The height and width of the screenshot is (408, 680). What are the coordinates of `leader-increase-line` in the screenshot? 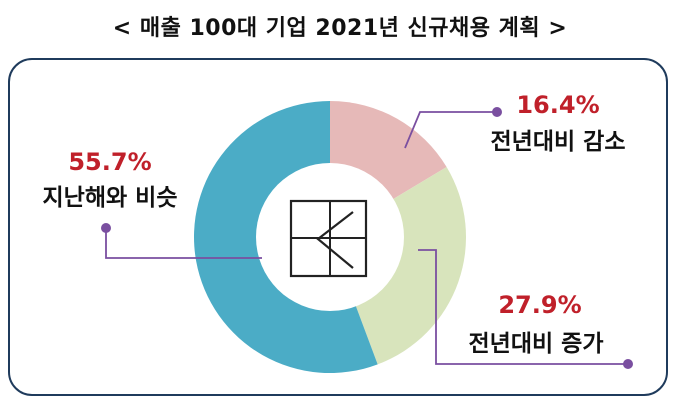 It's located at (523, 307).